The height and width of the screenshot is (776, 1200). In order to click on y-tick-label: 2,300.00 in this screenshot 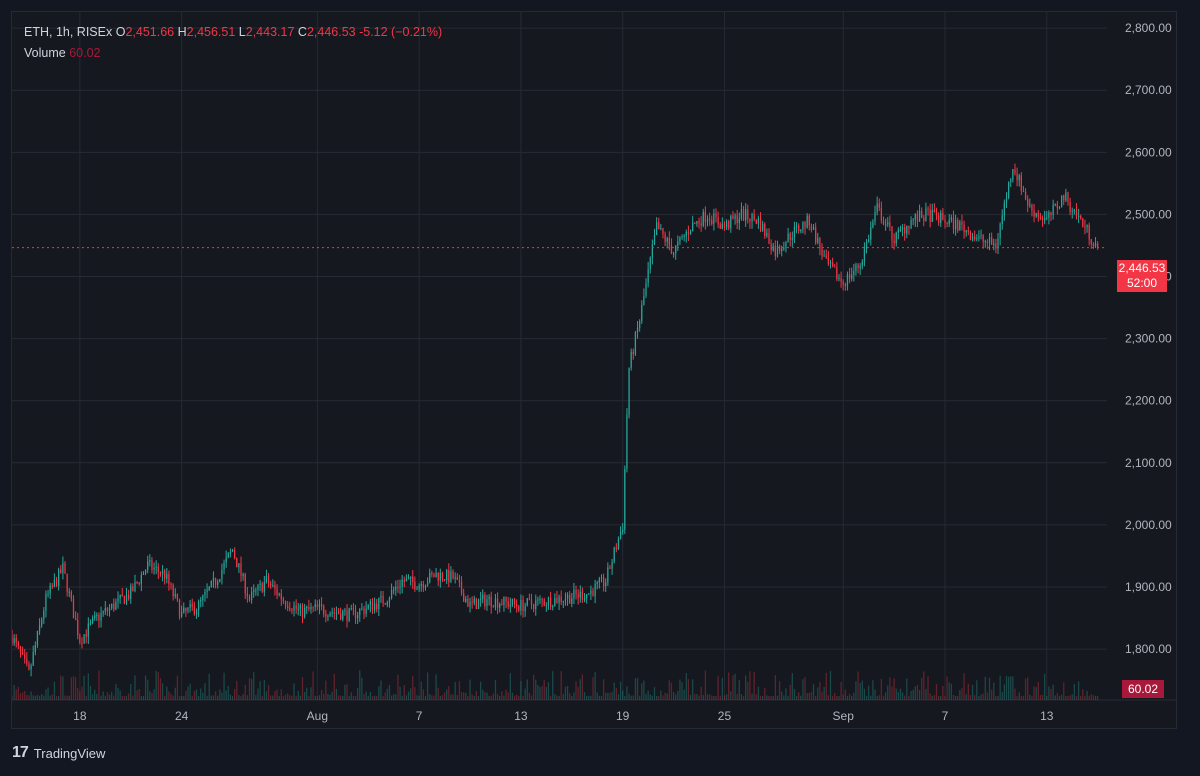, I will do `click(1148, 339)`.